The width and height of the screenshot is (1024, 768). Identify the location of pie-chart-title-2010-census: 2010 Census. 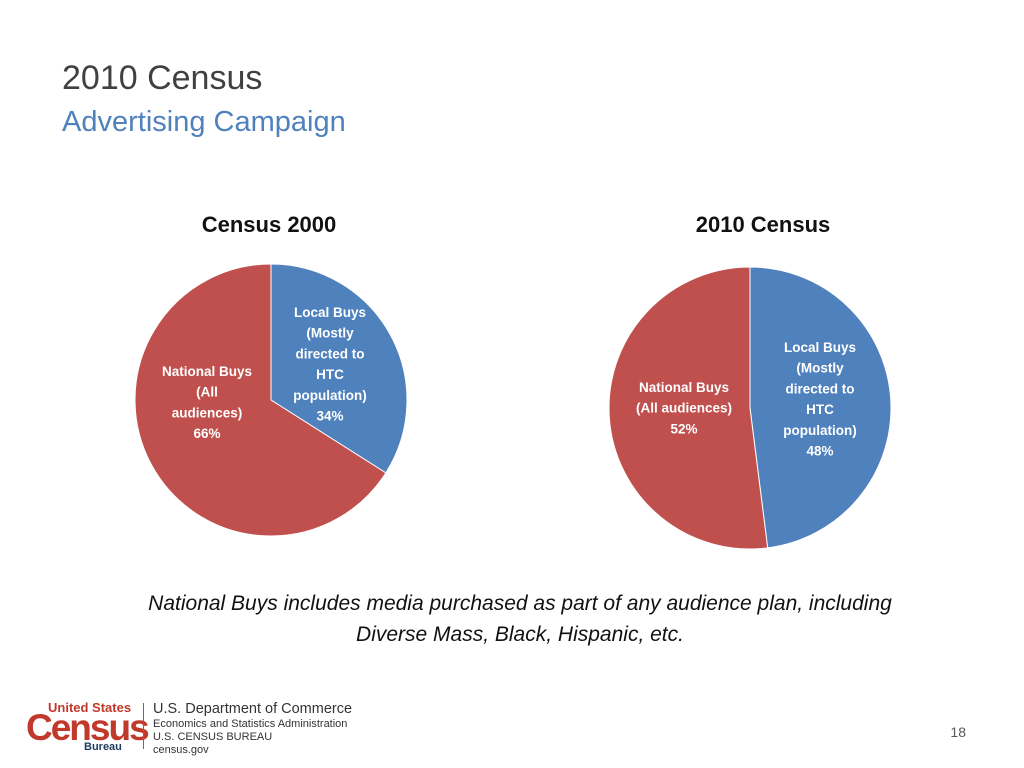
(763, 224).